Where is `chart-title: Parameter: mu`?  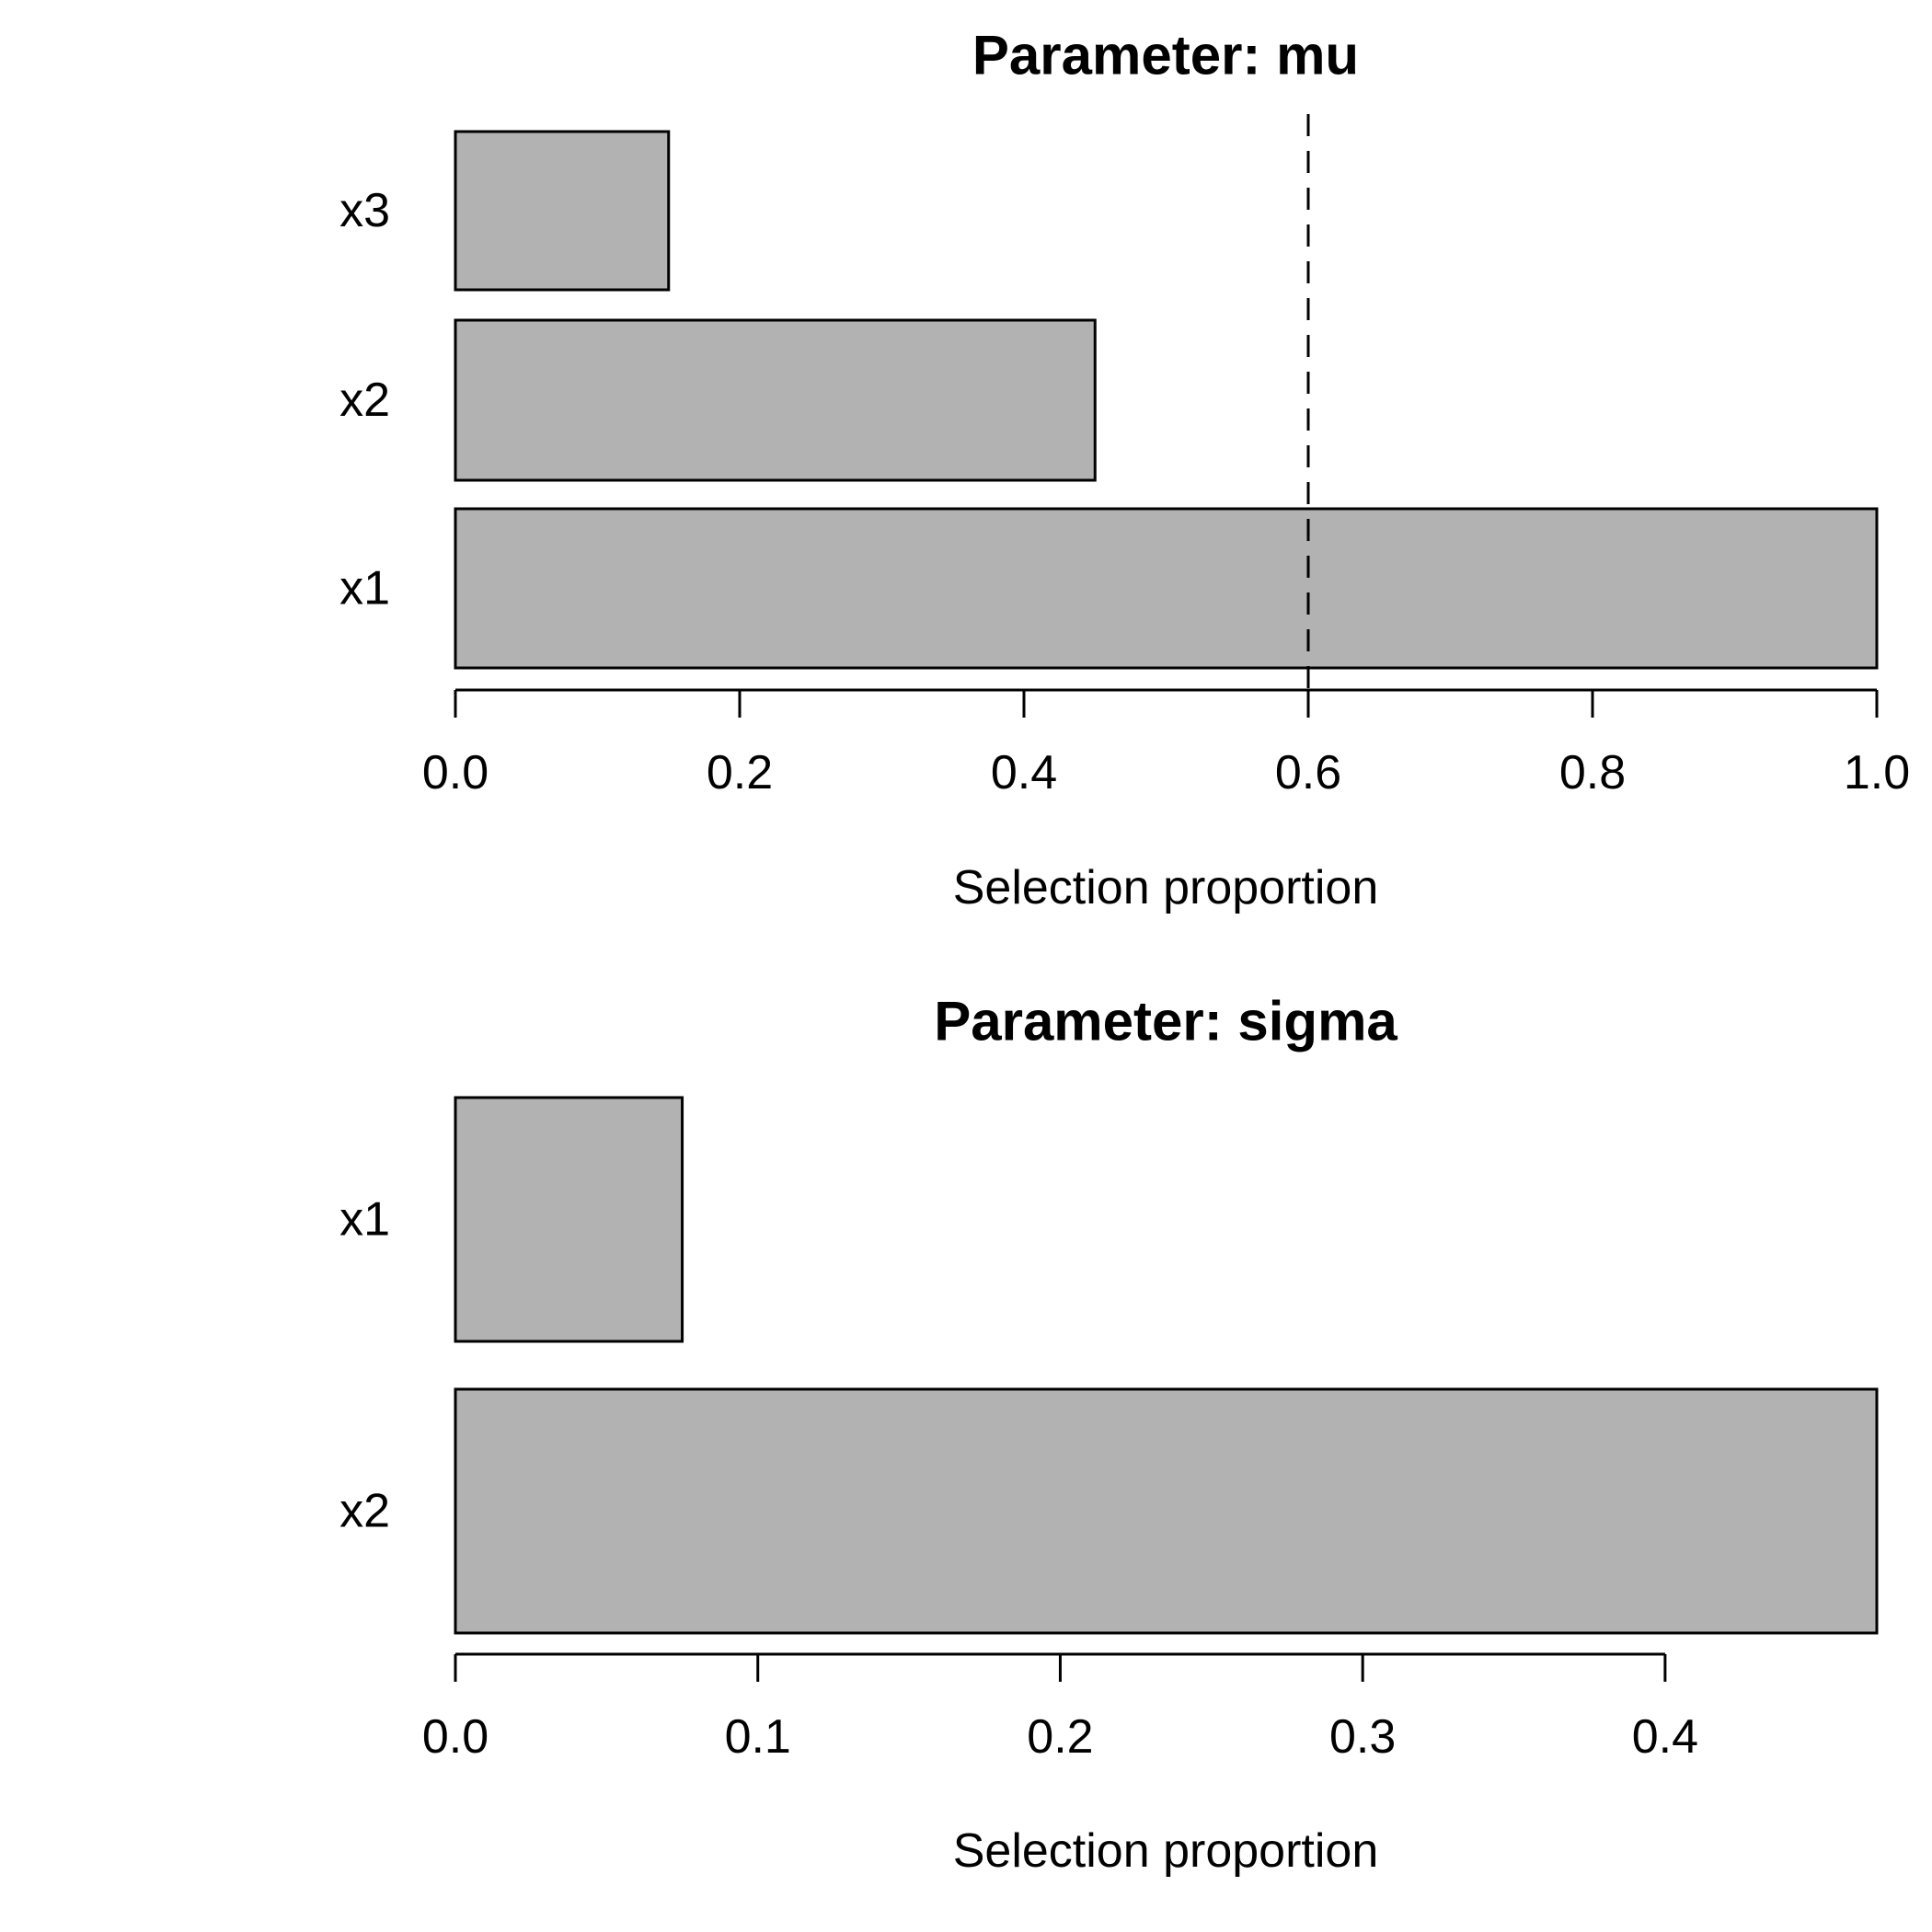 chart-title: Parameter: mu is located at coordinates (1165, 55).